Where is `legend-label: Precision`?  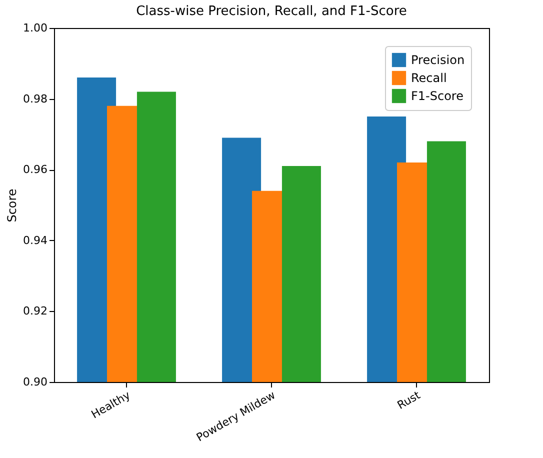 legend-label: Precision is located at coordinates (438, 60).